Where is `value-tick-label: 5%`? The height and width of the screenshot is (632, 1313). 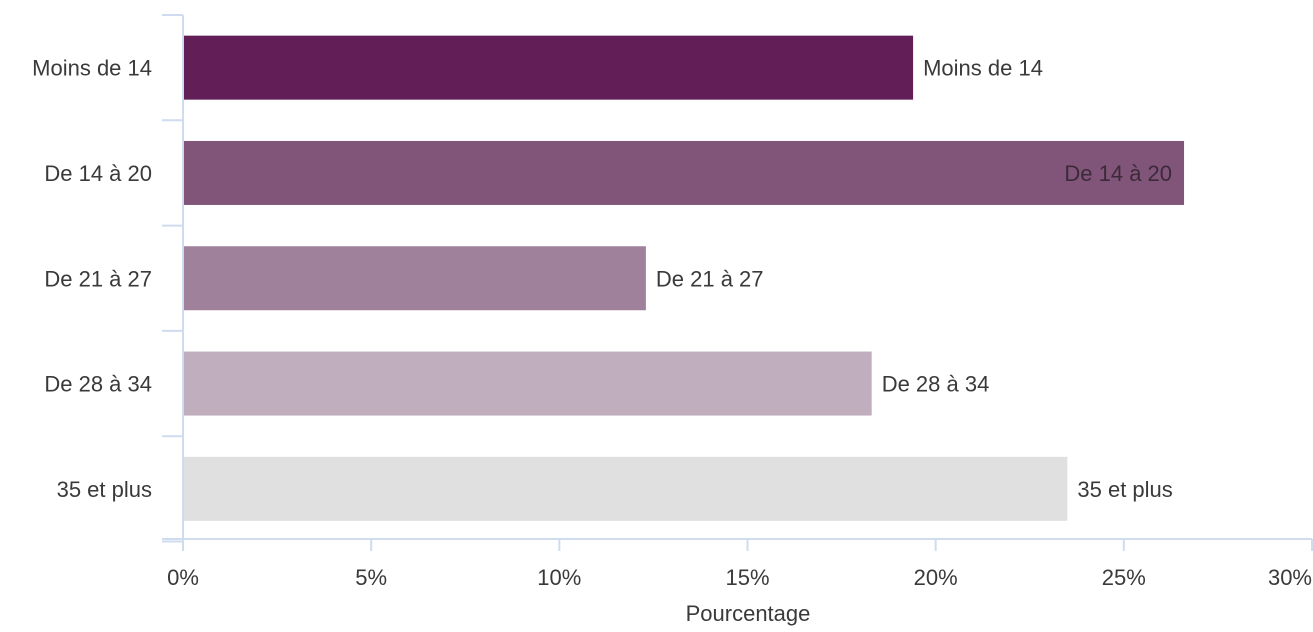 value-tick-label: 5% is located at coordinates (371, 577).